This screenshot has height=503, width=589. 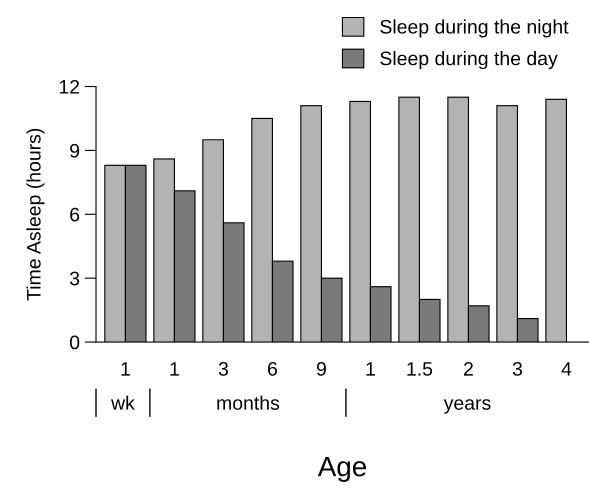 What do you see at coordinates (123, 403) in the screenshot?
I see `text: wk` at bounding box center [123, 403].